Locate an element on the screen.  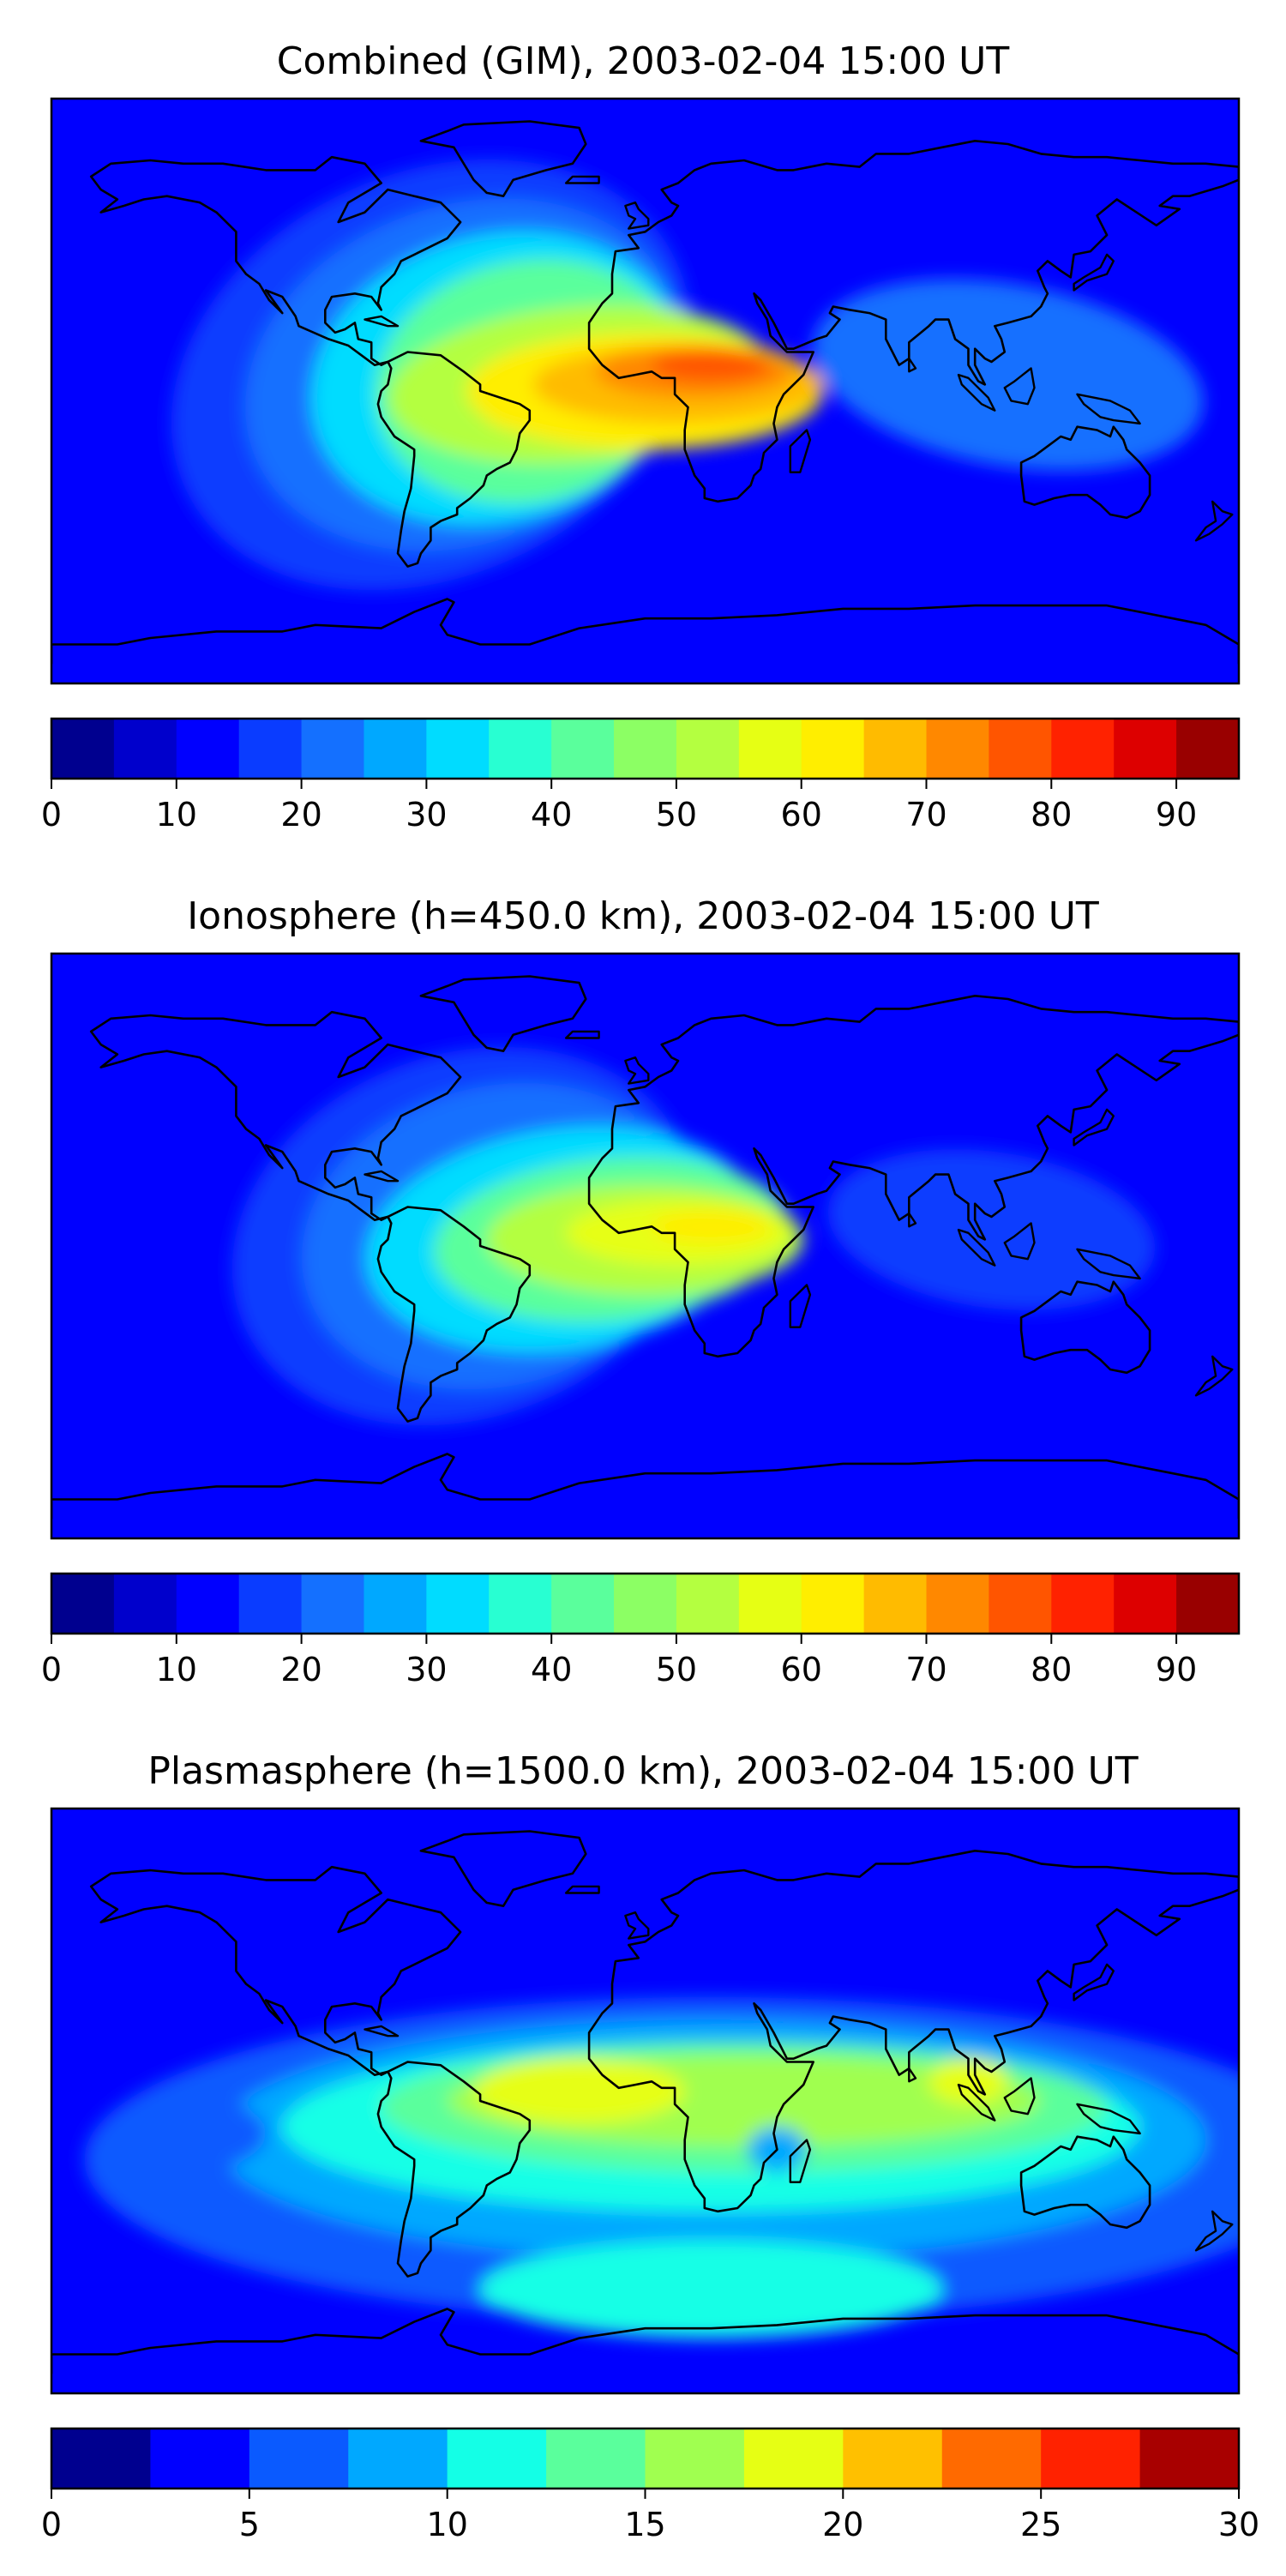
colorbar-tick-label: 20 is located at coordinates (842, 2525).